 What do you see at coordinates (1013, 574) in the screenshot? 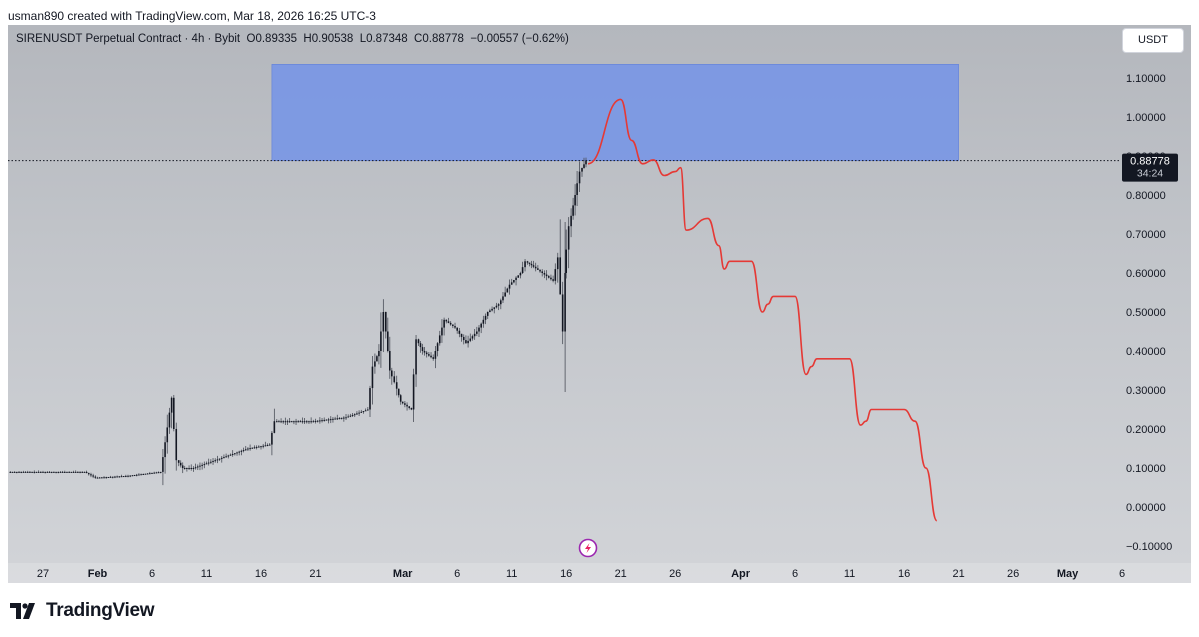
I see `time-tick-label: 26` at bounding box center [1013, 574].